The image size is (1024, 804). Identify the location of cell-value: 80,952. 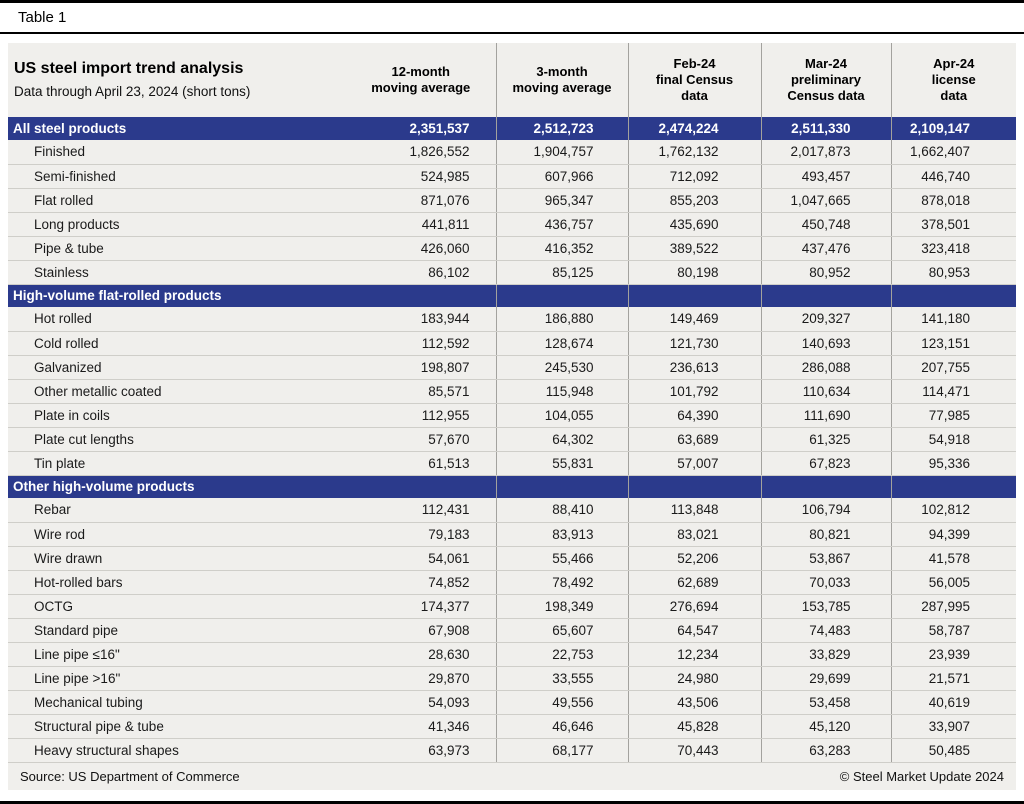
(825, 272).